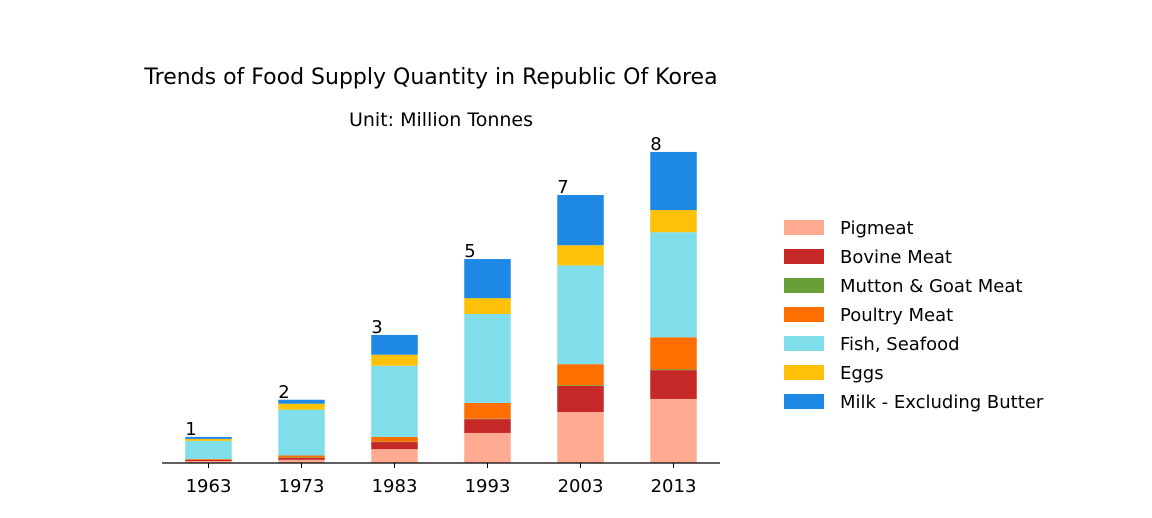 This screenshot has width=1152, height=518. Describe the element at coordinates (441, 120) in the screenshot. I see `chart-subtitle: Unit: Million Tonnes` at that location.